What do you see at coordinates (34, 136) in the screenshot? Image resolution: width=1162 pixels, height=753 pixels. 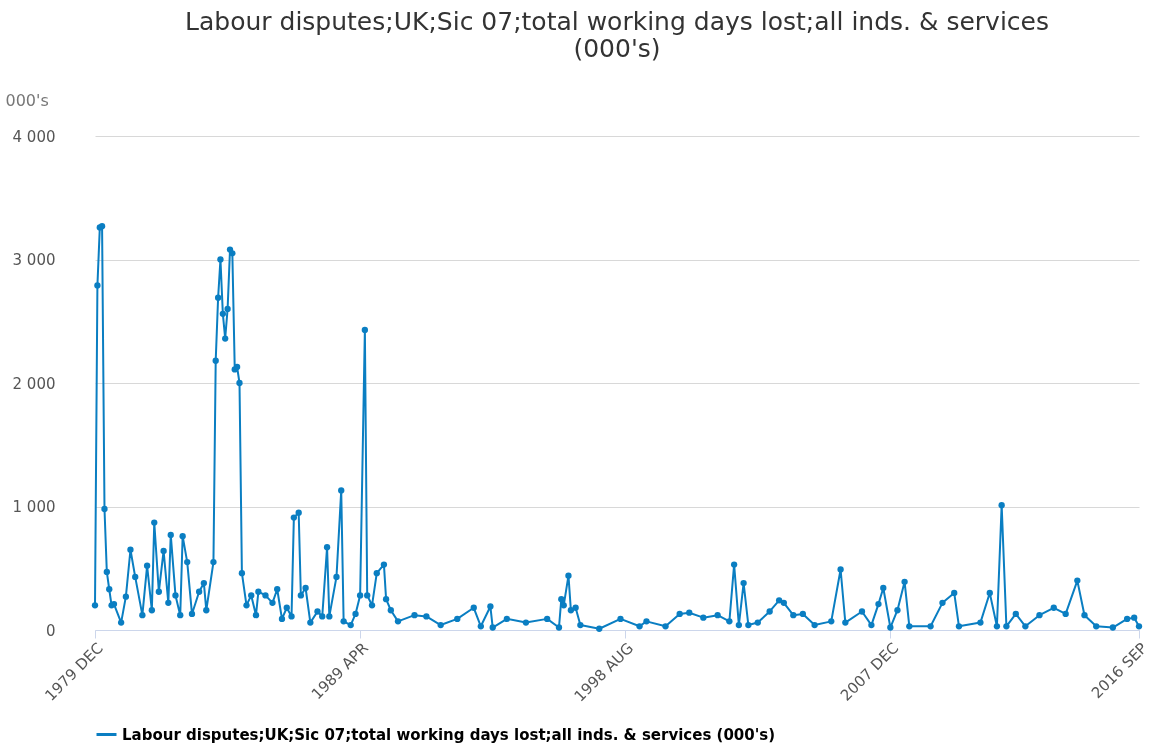 I see `y-tick-label: 4 000` at bounding box center [34, 136].